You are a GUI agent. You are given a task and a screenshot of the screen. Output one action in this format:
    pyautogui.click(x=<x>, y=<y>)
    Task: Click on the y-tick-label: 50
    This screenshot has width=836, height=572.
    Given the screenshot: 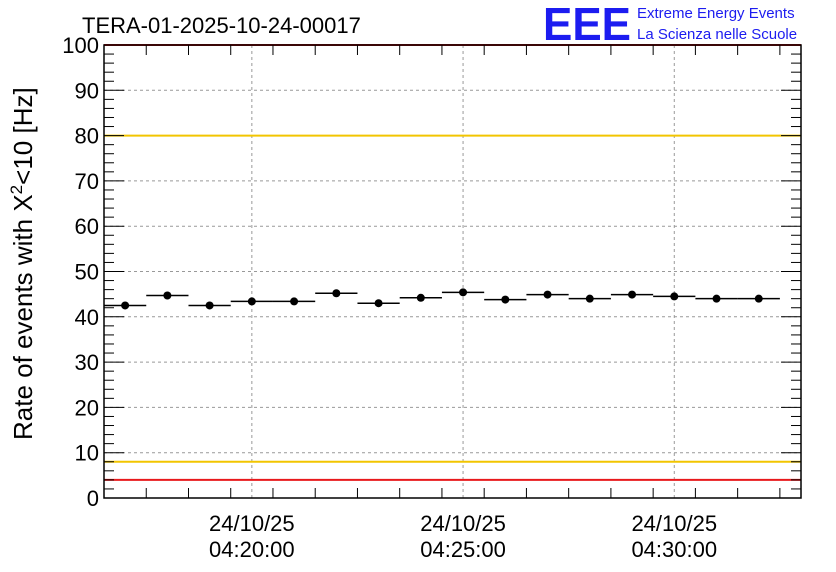 What is the action you would take?
    pyautogui.click(x=87, y=272)
    